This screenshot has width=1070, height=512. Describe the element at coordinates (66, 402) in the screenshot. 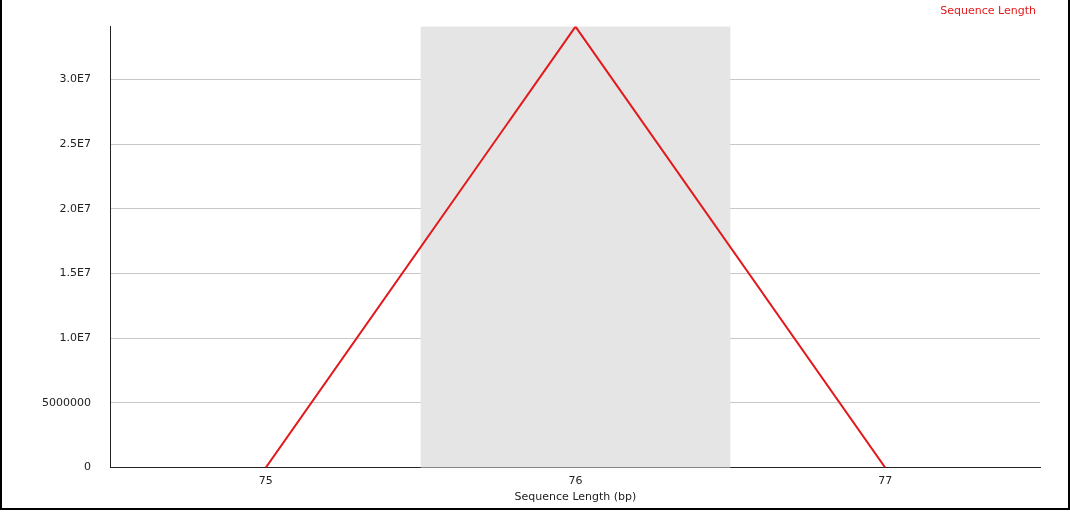

I see `y-tick-label: 5000000` at that location.